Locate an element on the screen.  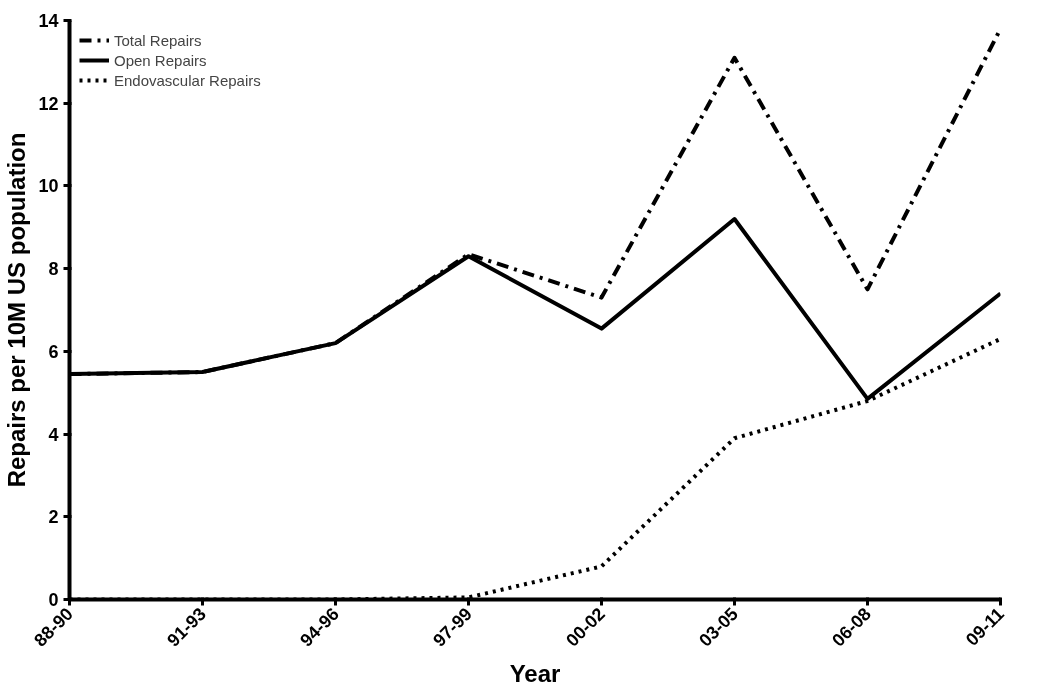
legend-label: Open Repairs is located at coordinates (160, 60).